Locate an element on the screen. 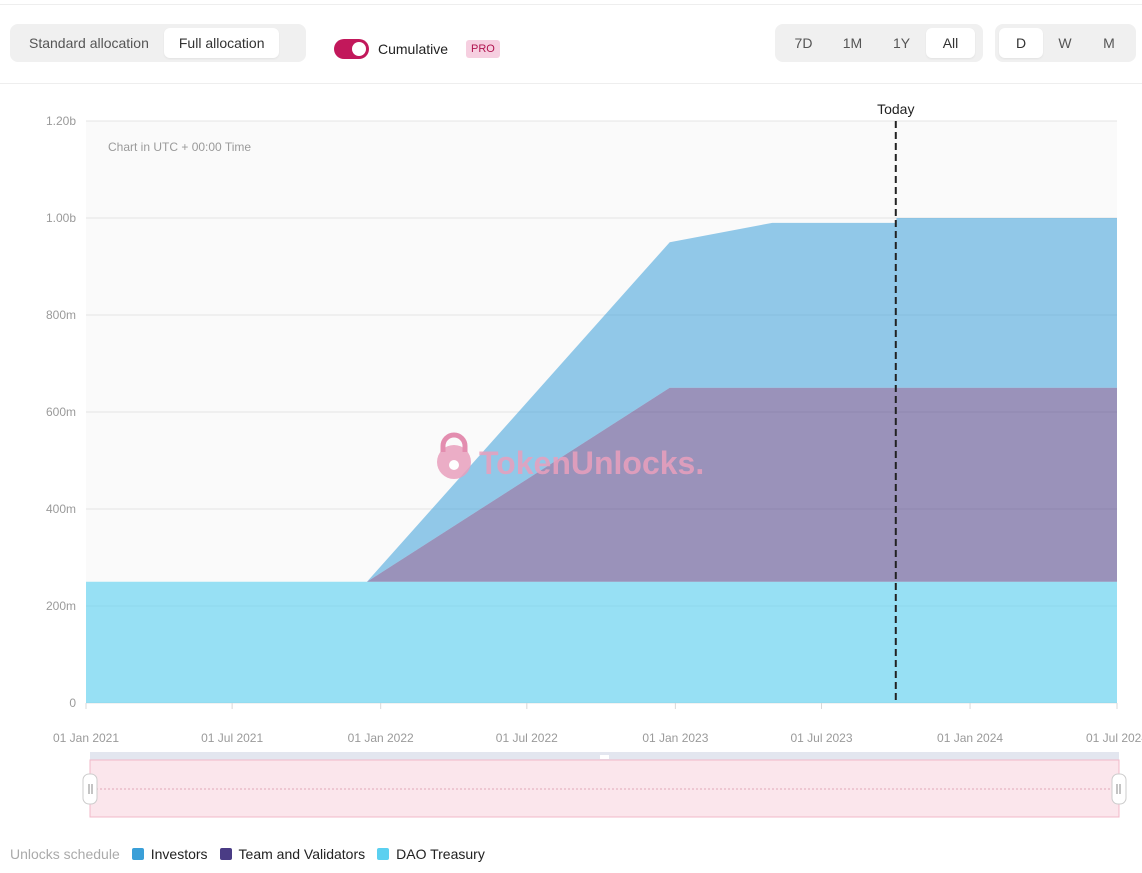 This screenshot has height=873, width=1142. cumulative-label: Cumulative is located at coordinates (413, 49).